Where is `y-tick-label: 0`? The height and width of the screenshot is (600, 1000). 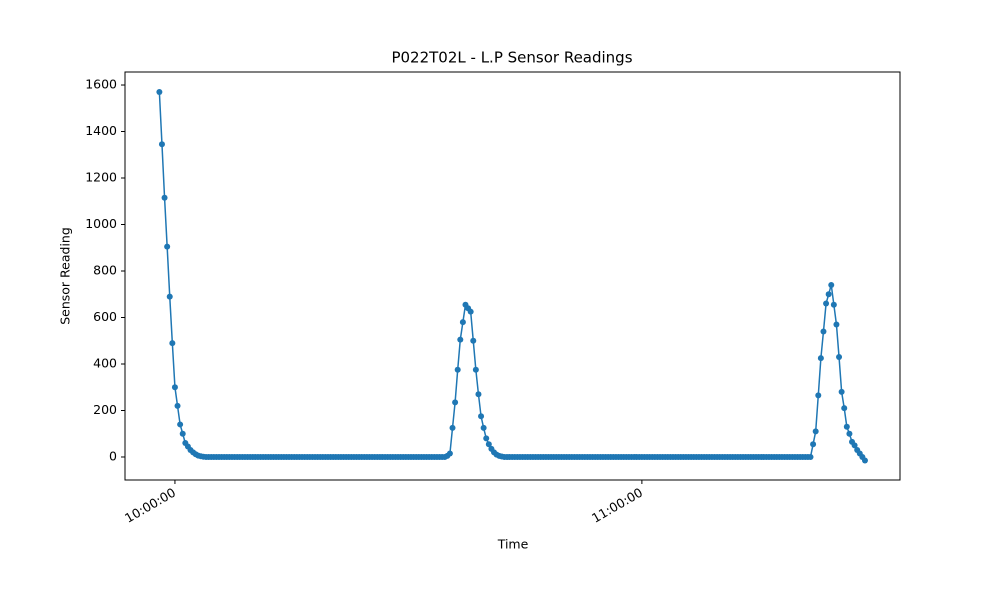 y-tick-label: 0 is located at coordinates (113, 455).